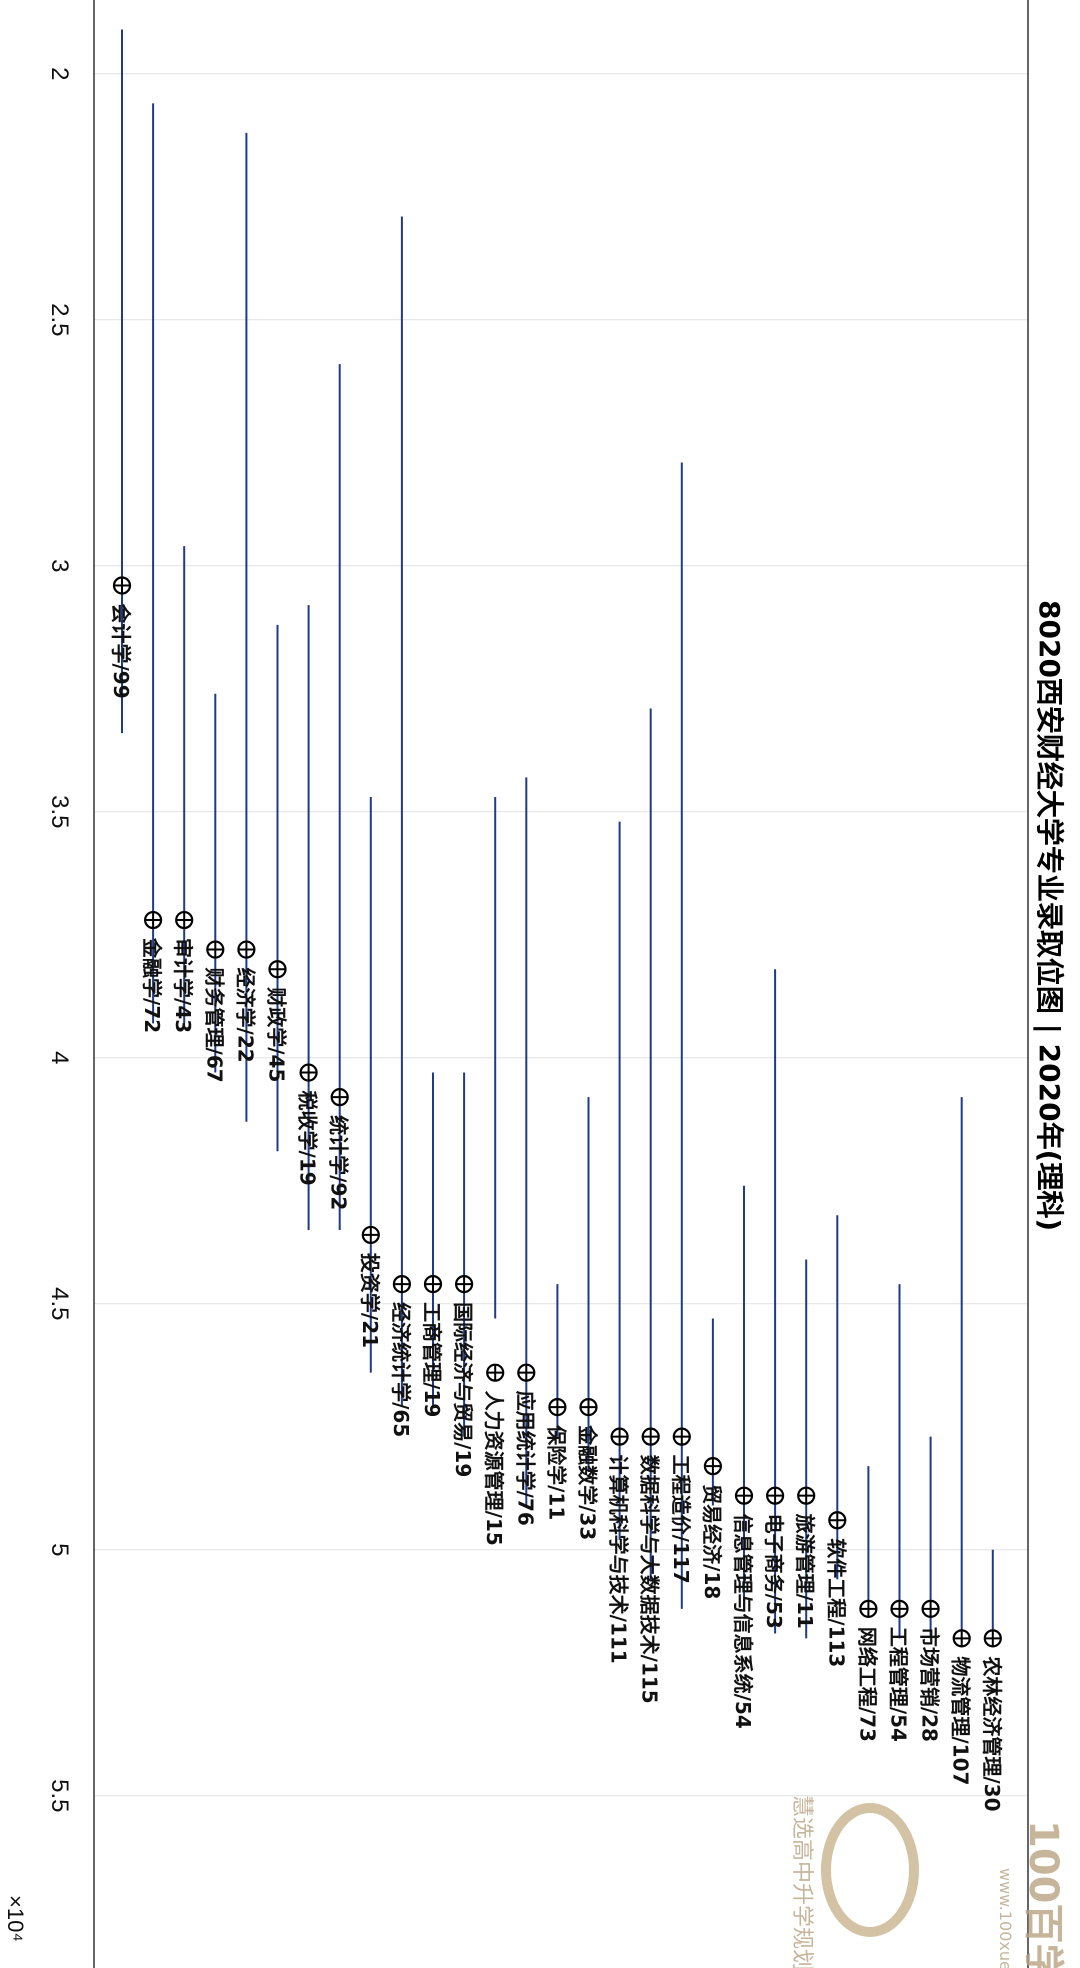 This screenshot has height=1968, width=1080. I want to click on tick-label: 3.5, so click(59, 811).